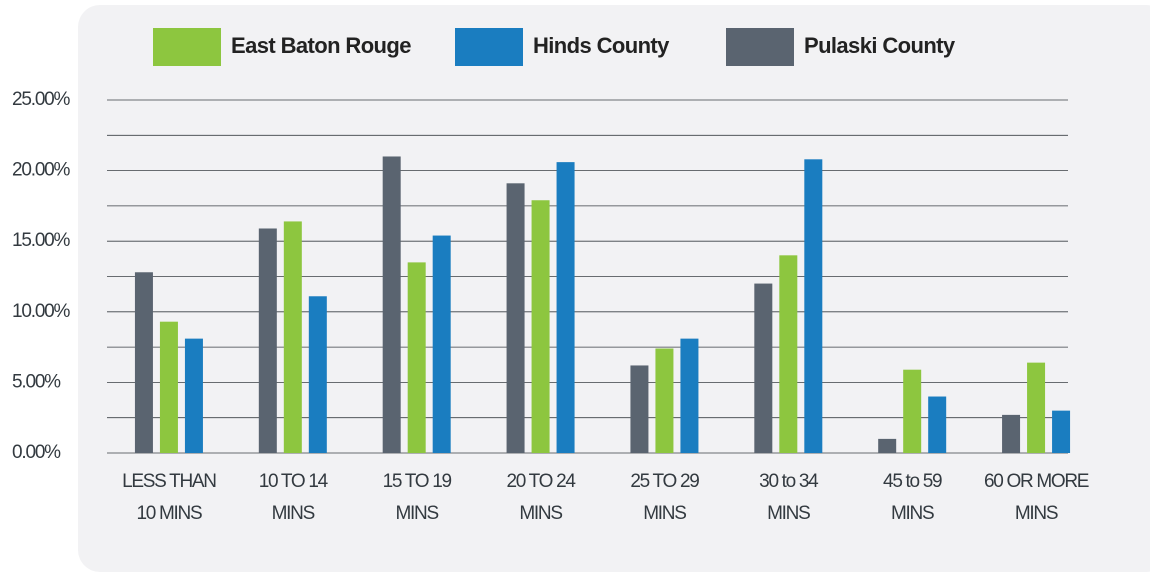 The height and width of the screenshot is (582, 1150). Describe the element at coordinates (41, 240) in the screenshot. I see `y-tick-label: 15.00%` at that location.